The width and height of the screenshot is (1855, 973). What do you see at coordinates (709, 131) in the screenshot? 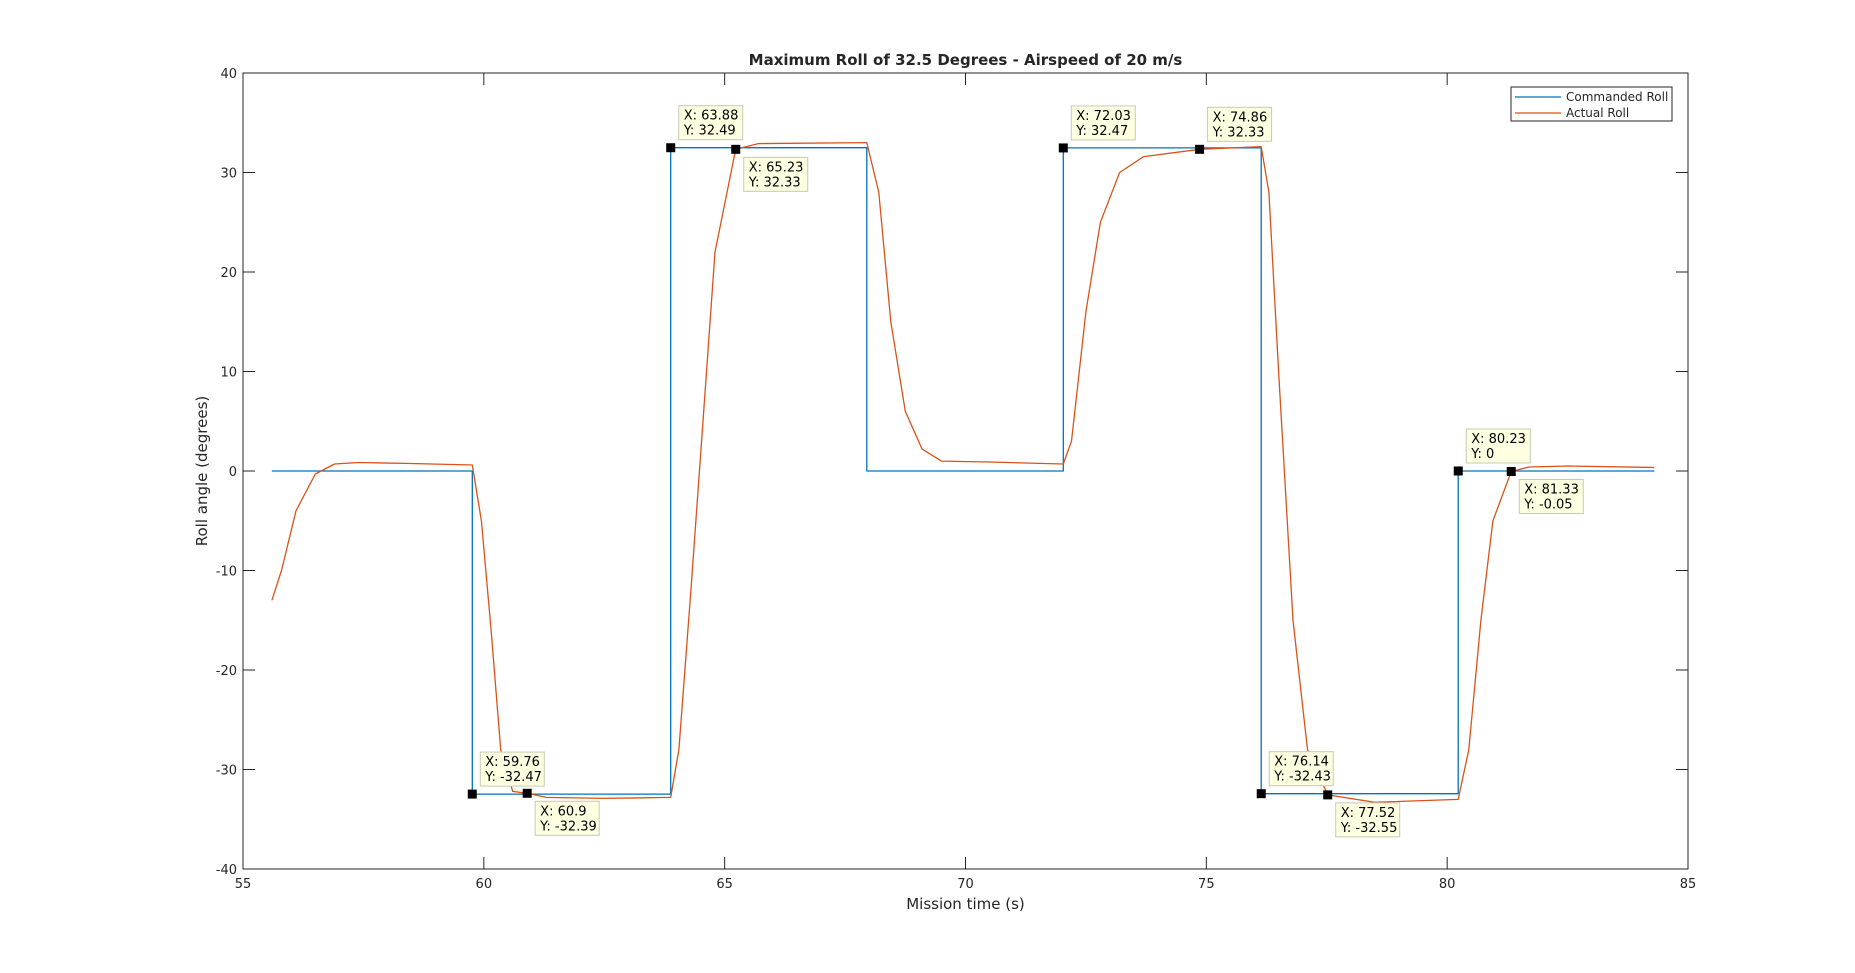
I see `datatip-y-label: Y: 32.49` at bounding box center [709, 131].